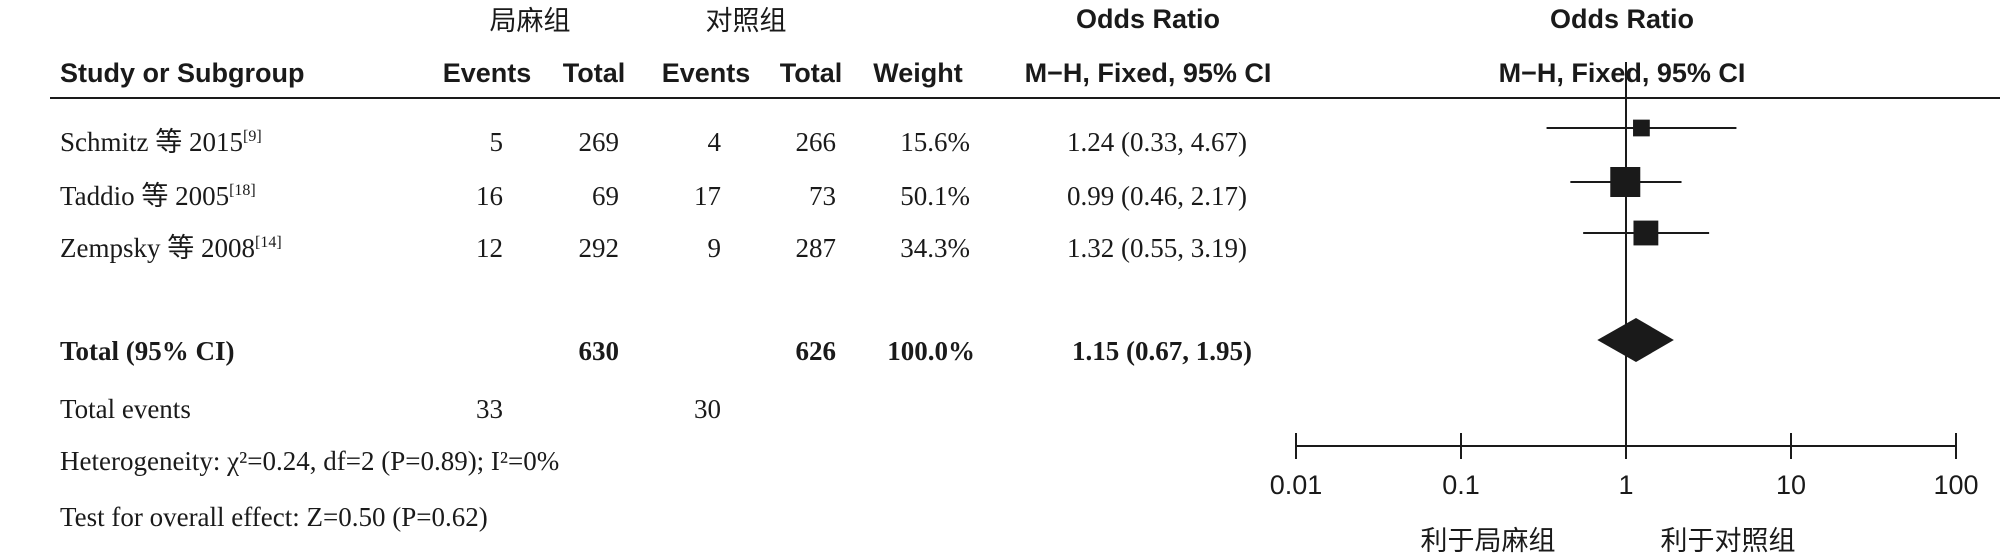  I want to click on total-events-label: Total events, so click(125, 409).